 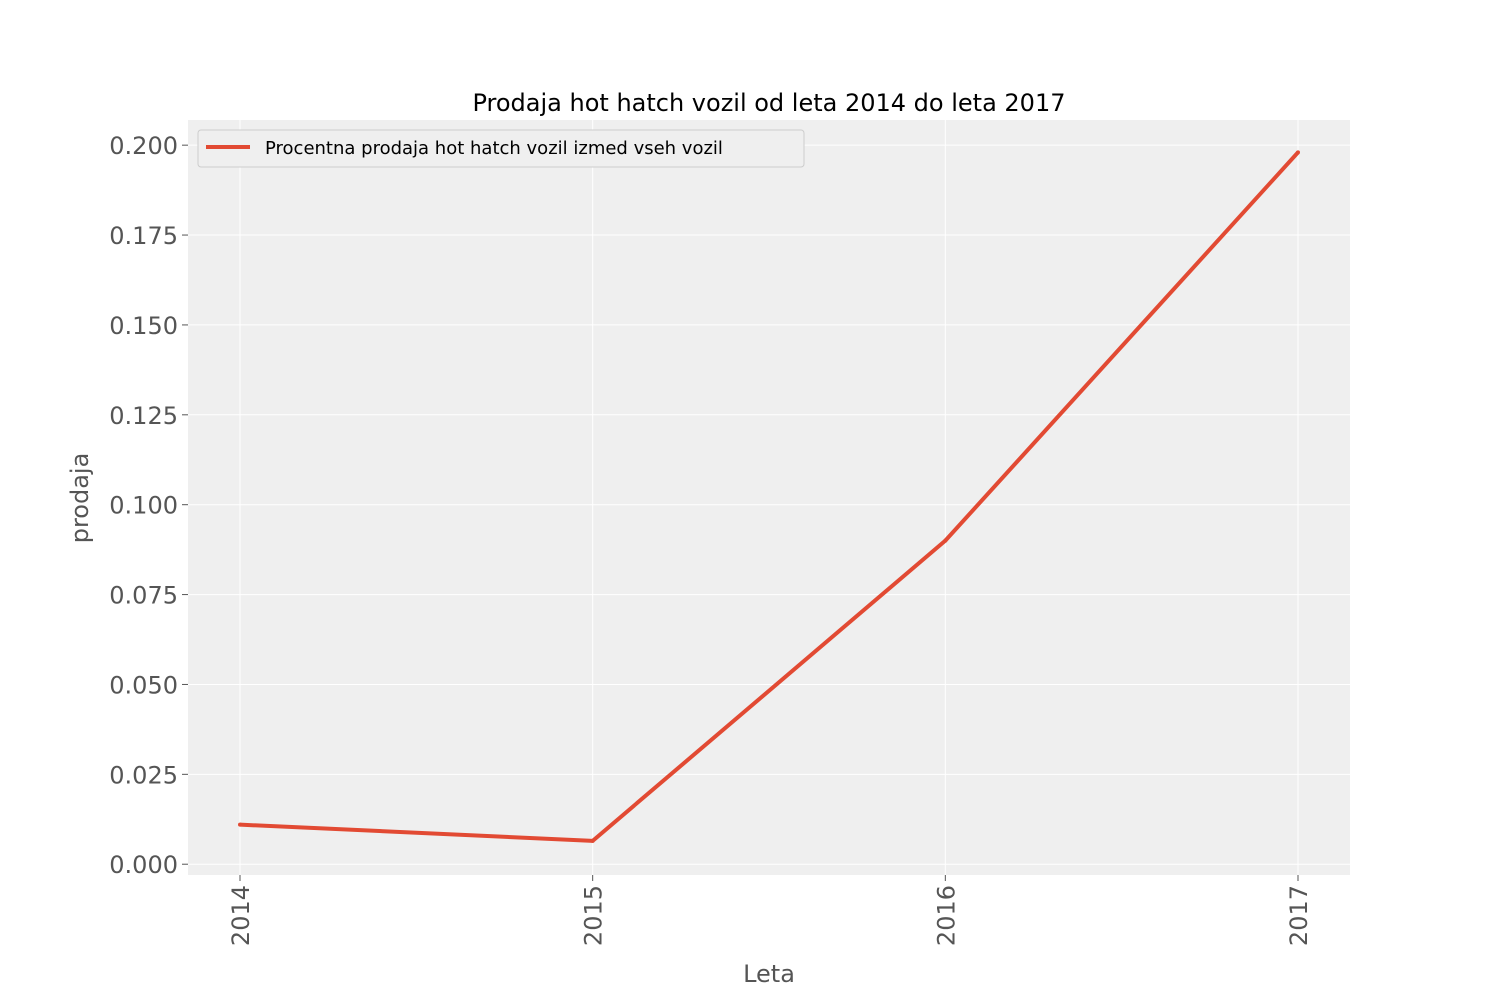 What do you see at coordinates (143, 326) in the screenshot?
I see `y-tick-label: 0.150` at bounding box center [143, 326].